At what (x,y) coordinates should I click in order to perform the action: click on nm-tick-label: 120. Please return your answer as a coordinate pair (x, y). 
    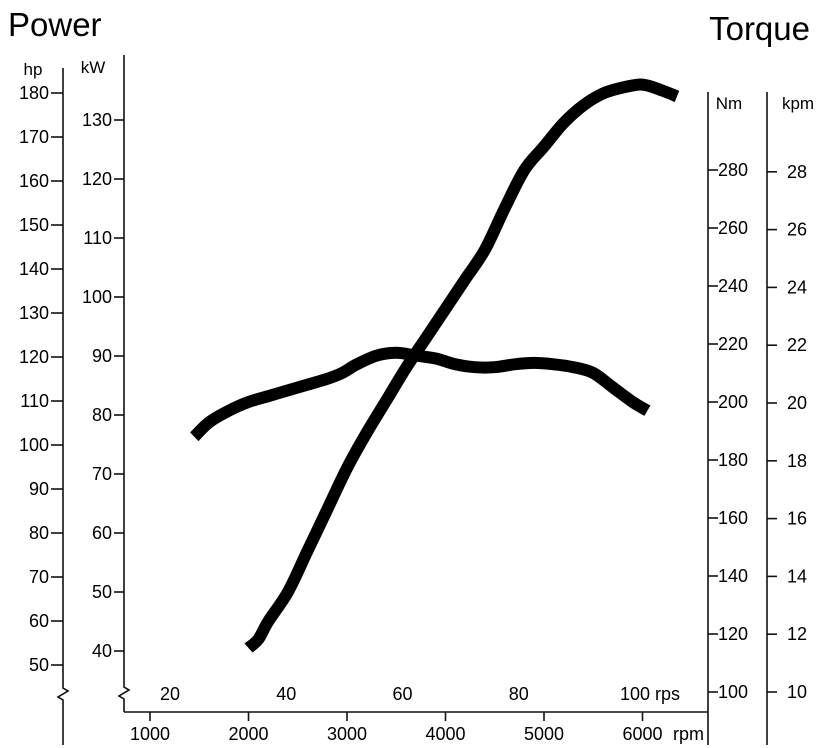
    Looking at the image, I should click on (733, 634).